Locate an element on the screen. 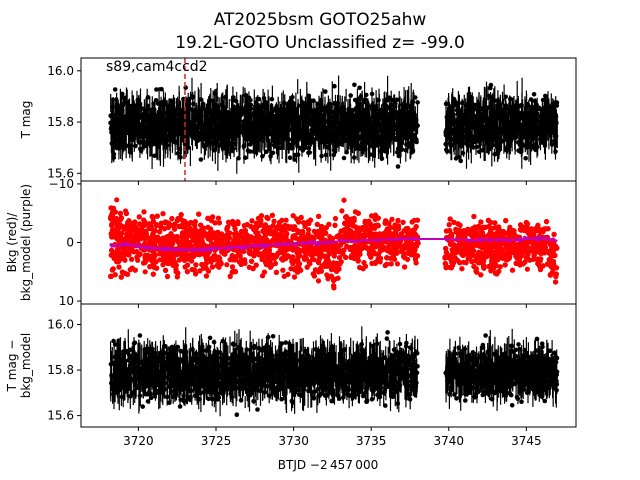  y-tick-label: 15.6 is located at coordinates (60, 173).